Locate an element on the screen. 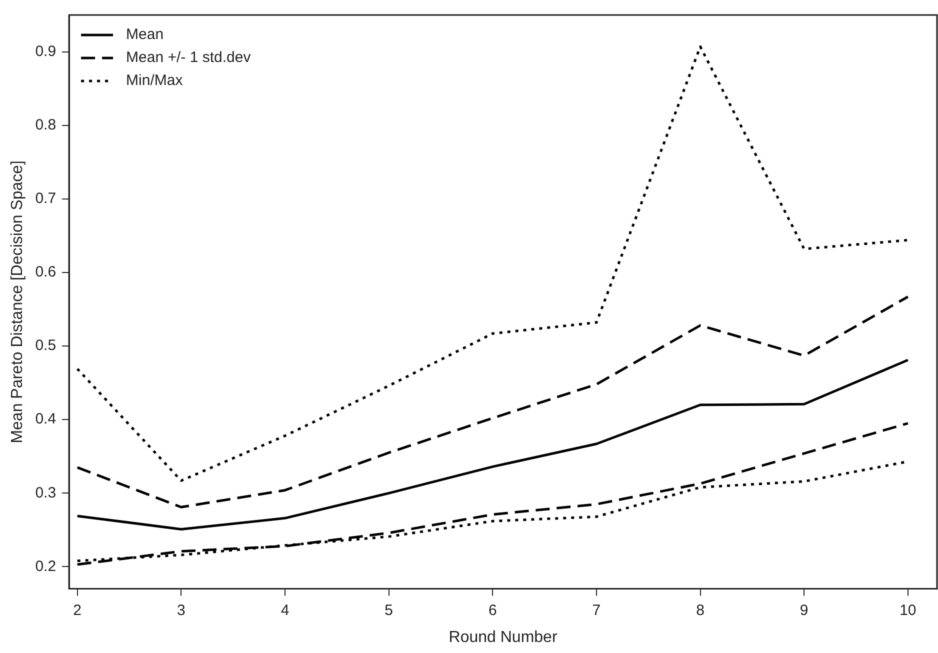 The image size is (938, 653). x-tick-label: 6 is located at coordinates (492, 610).